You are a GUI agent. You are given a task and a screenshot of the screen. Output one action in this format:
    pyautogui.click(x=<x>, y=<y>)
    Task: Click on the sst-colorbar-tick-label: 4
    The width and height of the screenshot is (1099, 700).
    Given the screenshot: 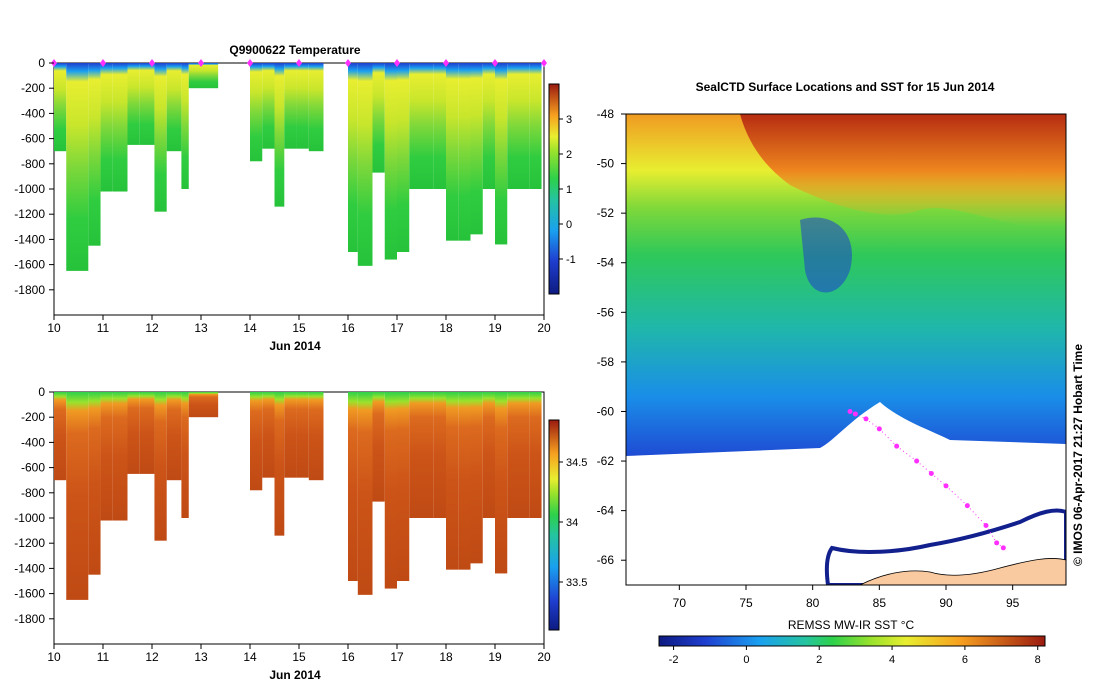 What is the action you would take?
    pyautogui.click(x=892, y=660)
    